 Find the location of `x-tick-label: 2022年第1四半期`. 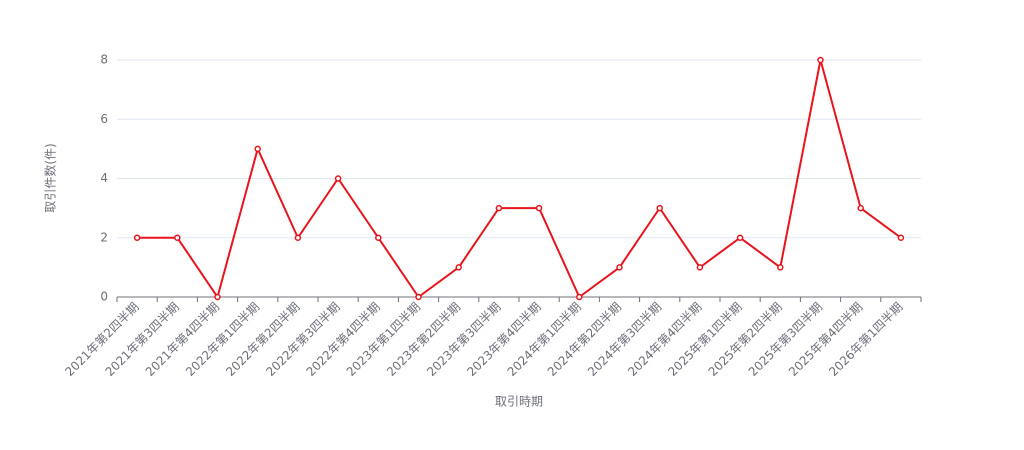

x-tick-label: 2022年第1四半期 is located at coordinates (222, 339).